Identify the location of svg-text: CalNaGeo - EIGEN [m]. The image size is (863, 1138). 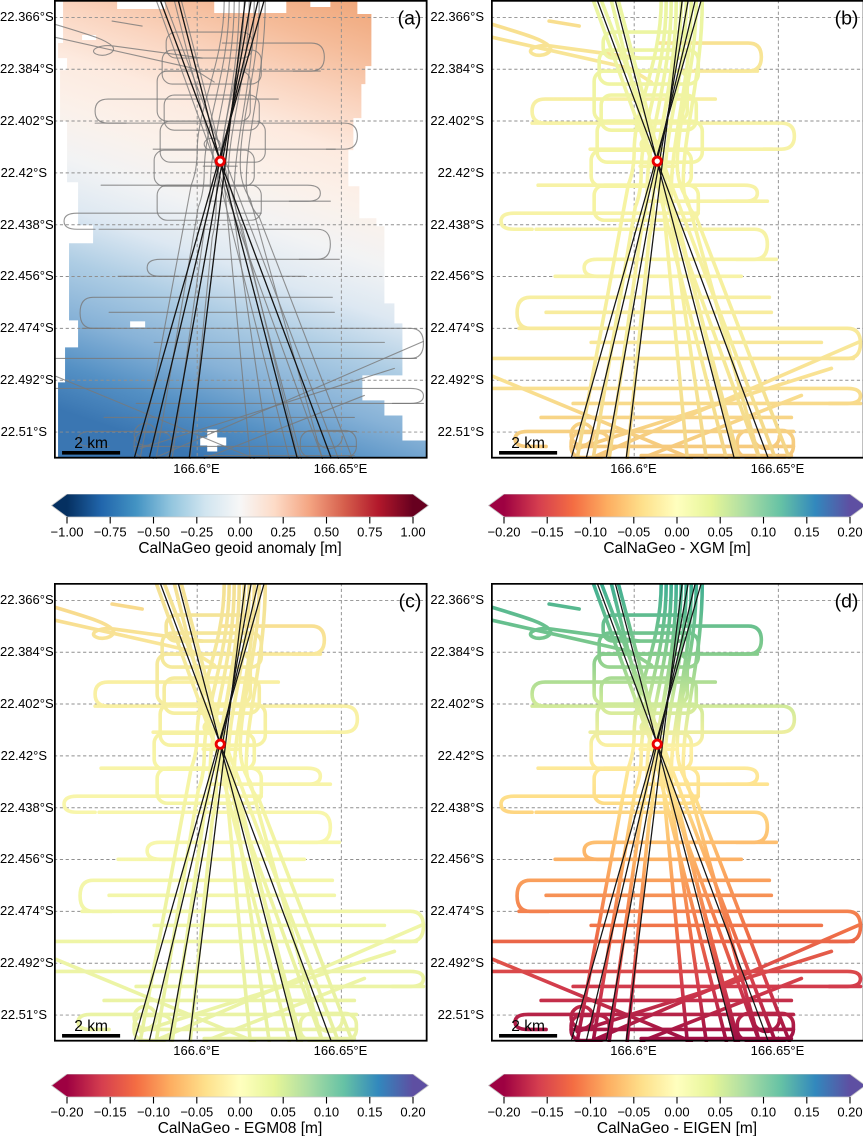
(677, 1128).